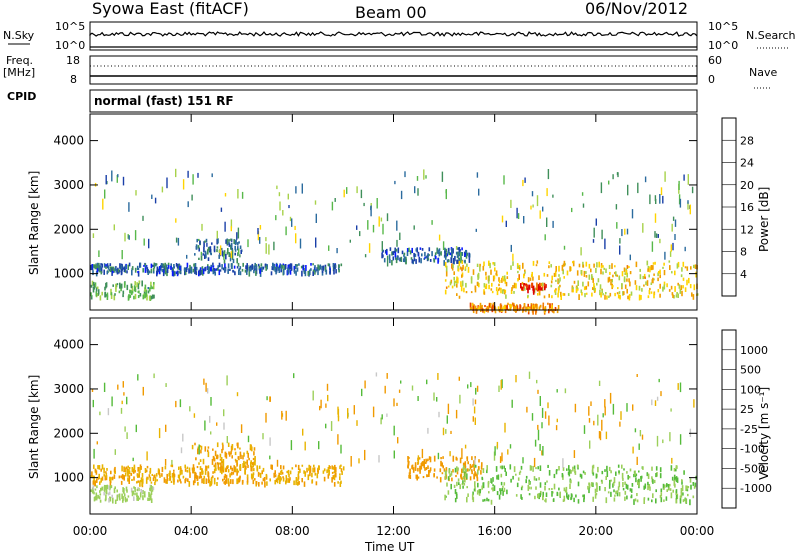 The height and width of the screenshot is (554, 800). Describe the element at coordinates (756, 488) in the screenshot. I see `colorbar-tick-label: -1000` at that location.